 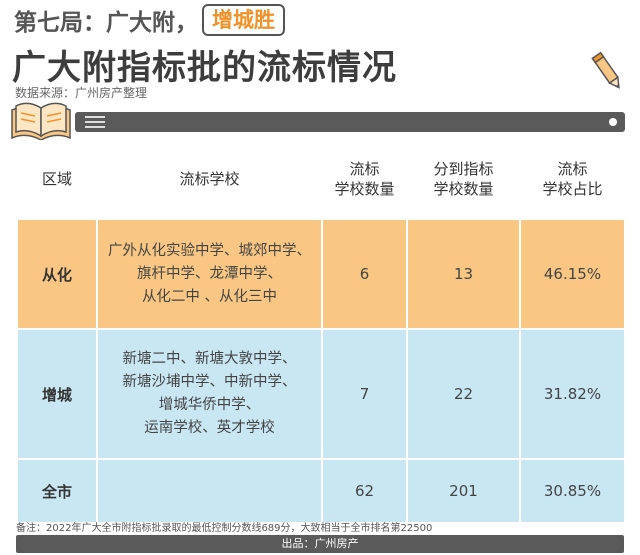 I want to click on table-row: 全市 62 201 30.85%, so click(x=321, y=491).